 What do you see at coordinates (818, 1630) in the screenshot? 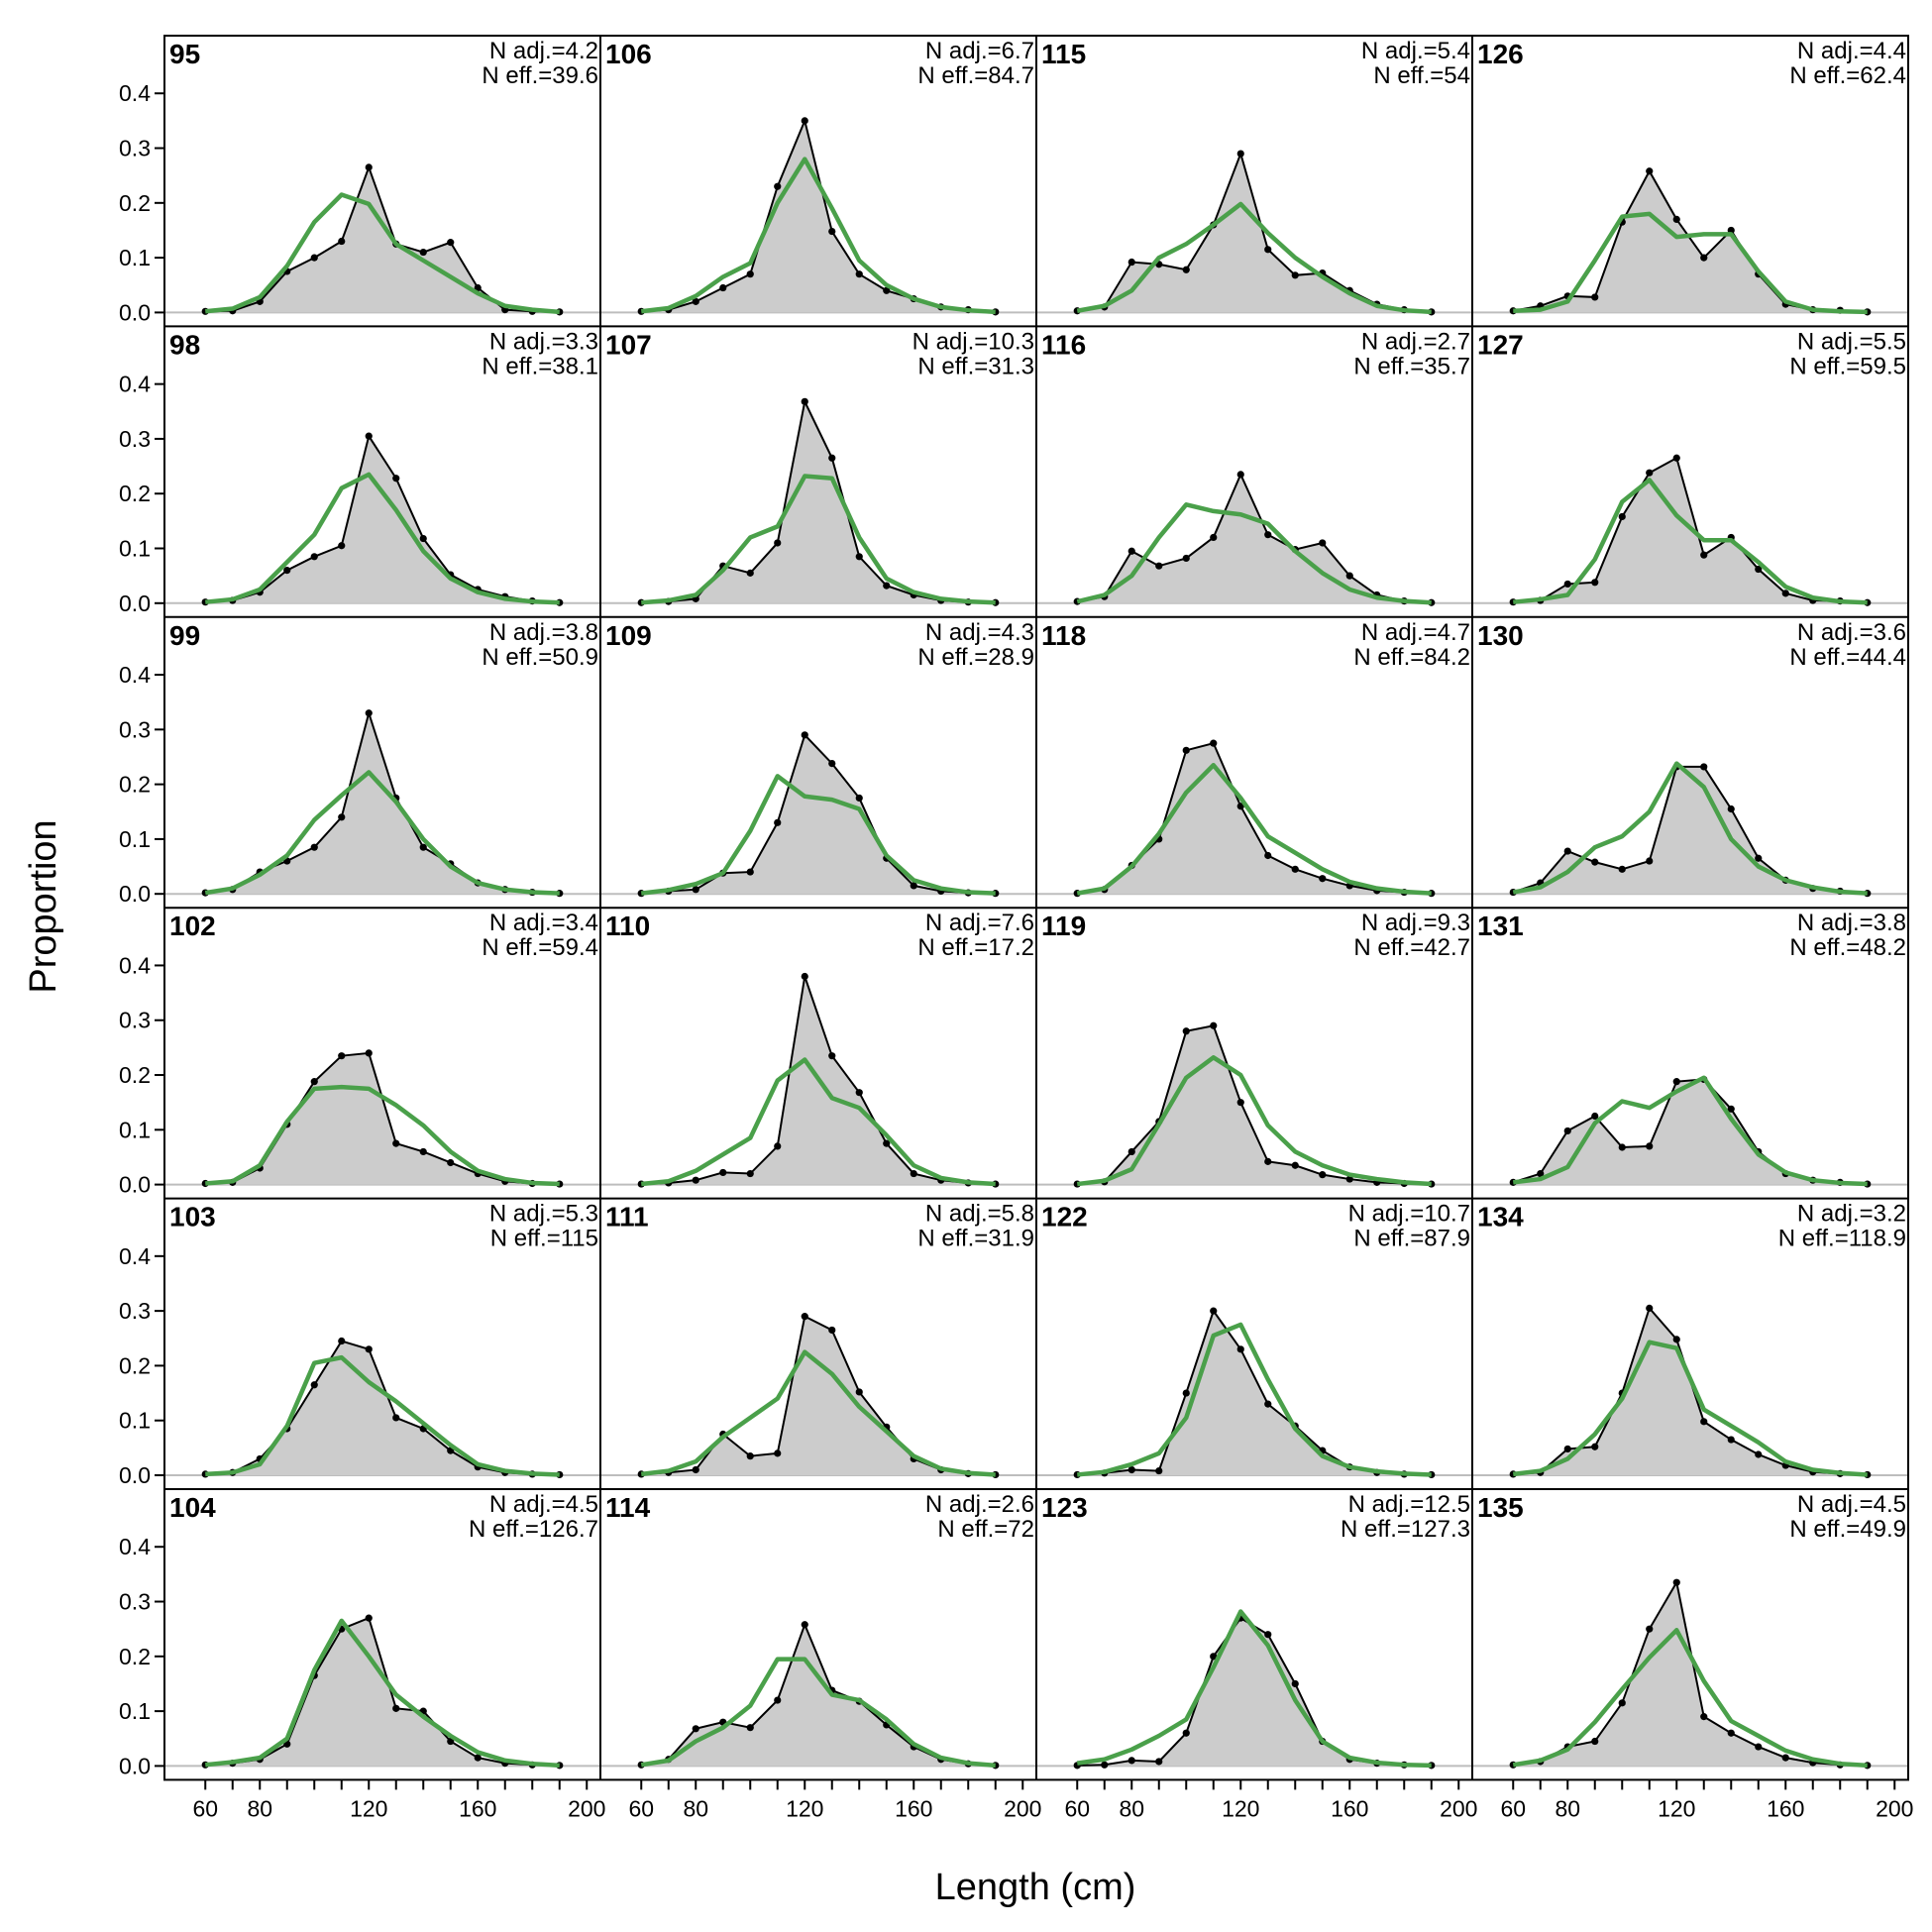
I see `panel-114: 114 N adj.=2.6N eff.=72` at bounding box center [818, 1630].